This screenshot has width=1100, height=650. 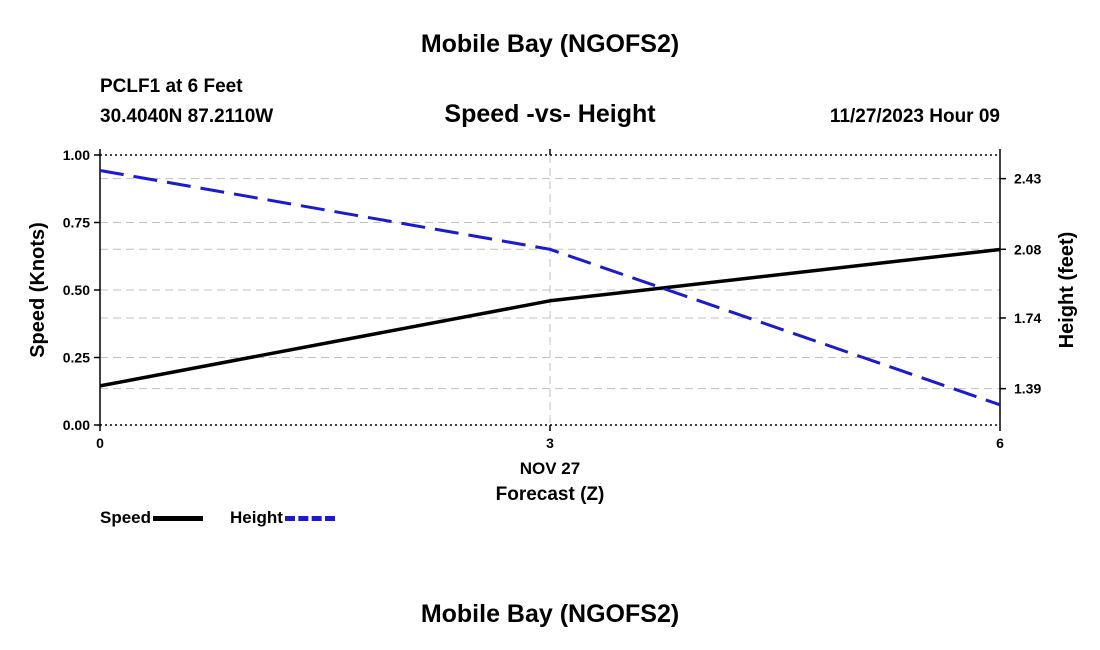 I want to click on station-label: PCLF1 at 6 Feet, so click(x=171, y=86).